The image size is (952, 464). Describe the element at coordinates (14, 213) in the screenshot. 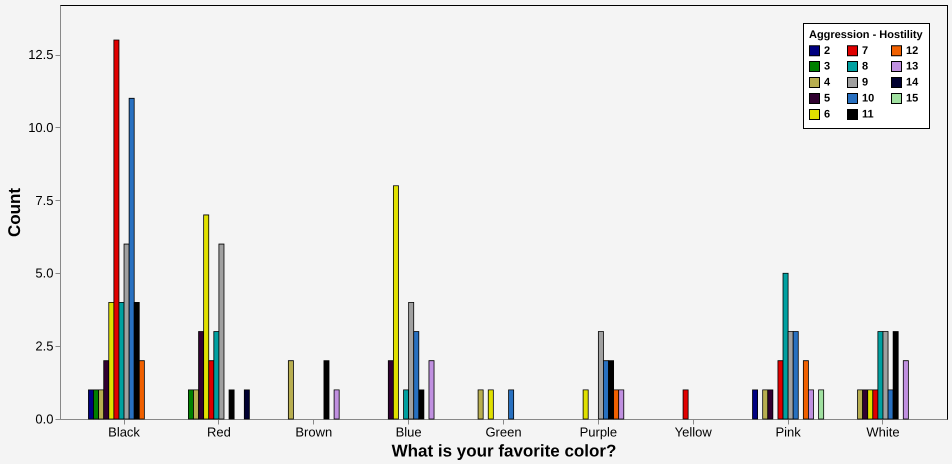

I see `y-axis-title: Count` at that location.